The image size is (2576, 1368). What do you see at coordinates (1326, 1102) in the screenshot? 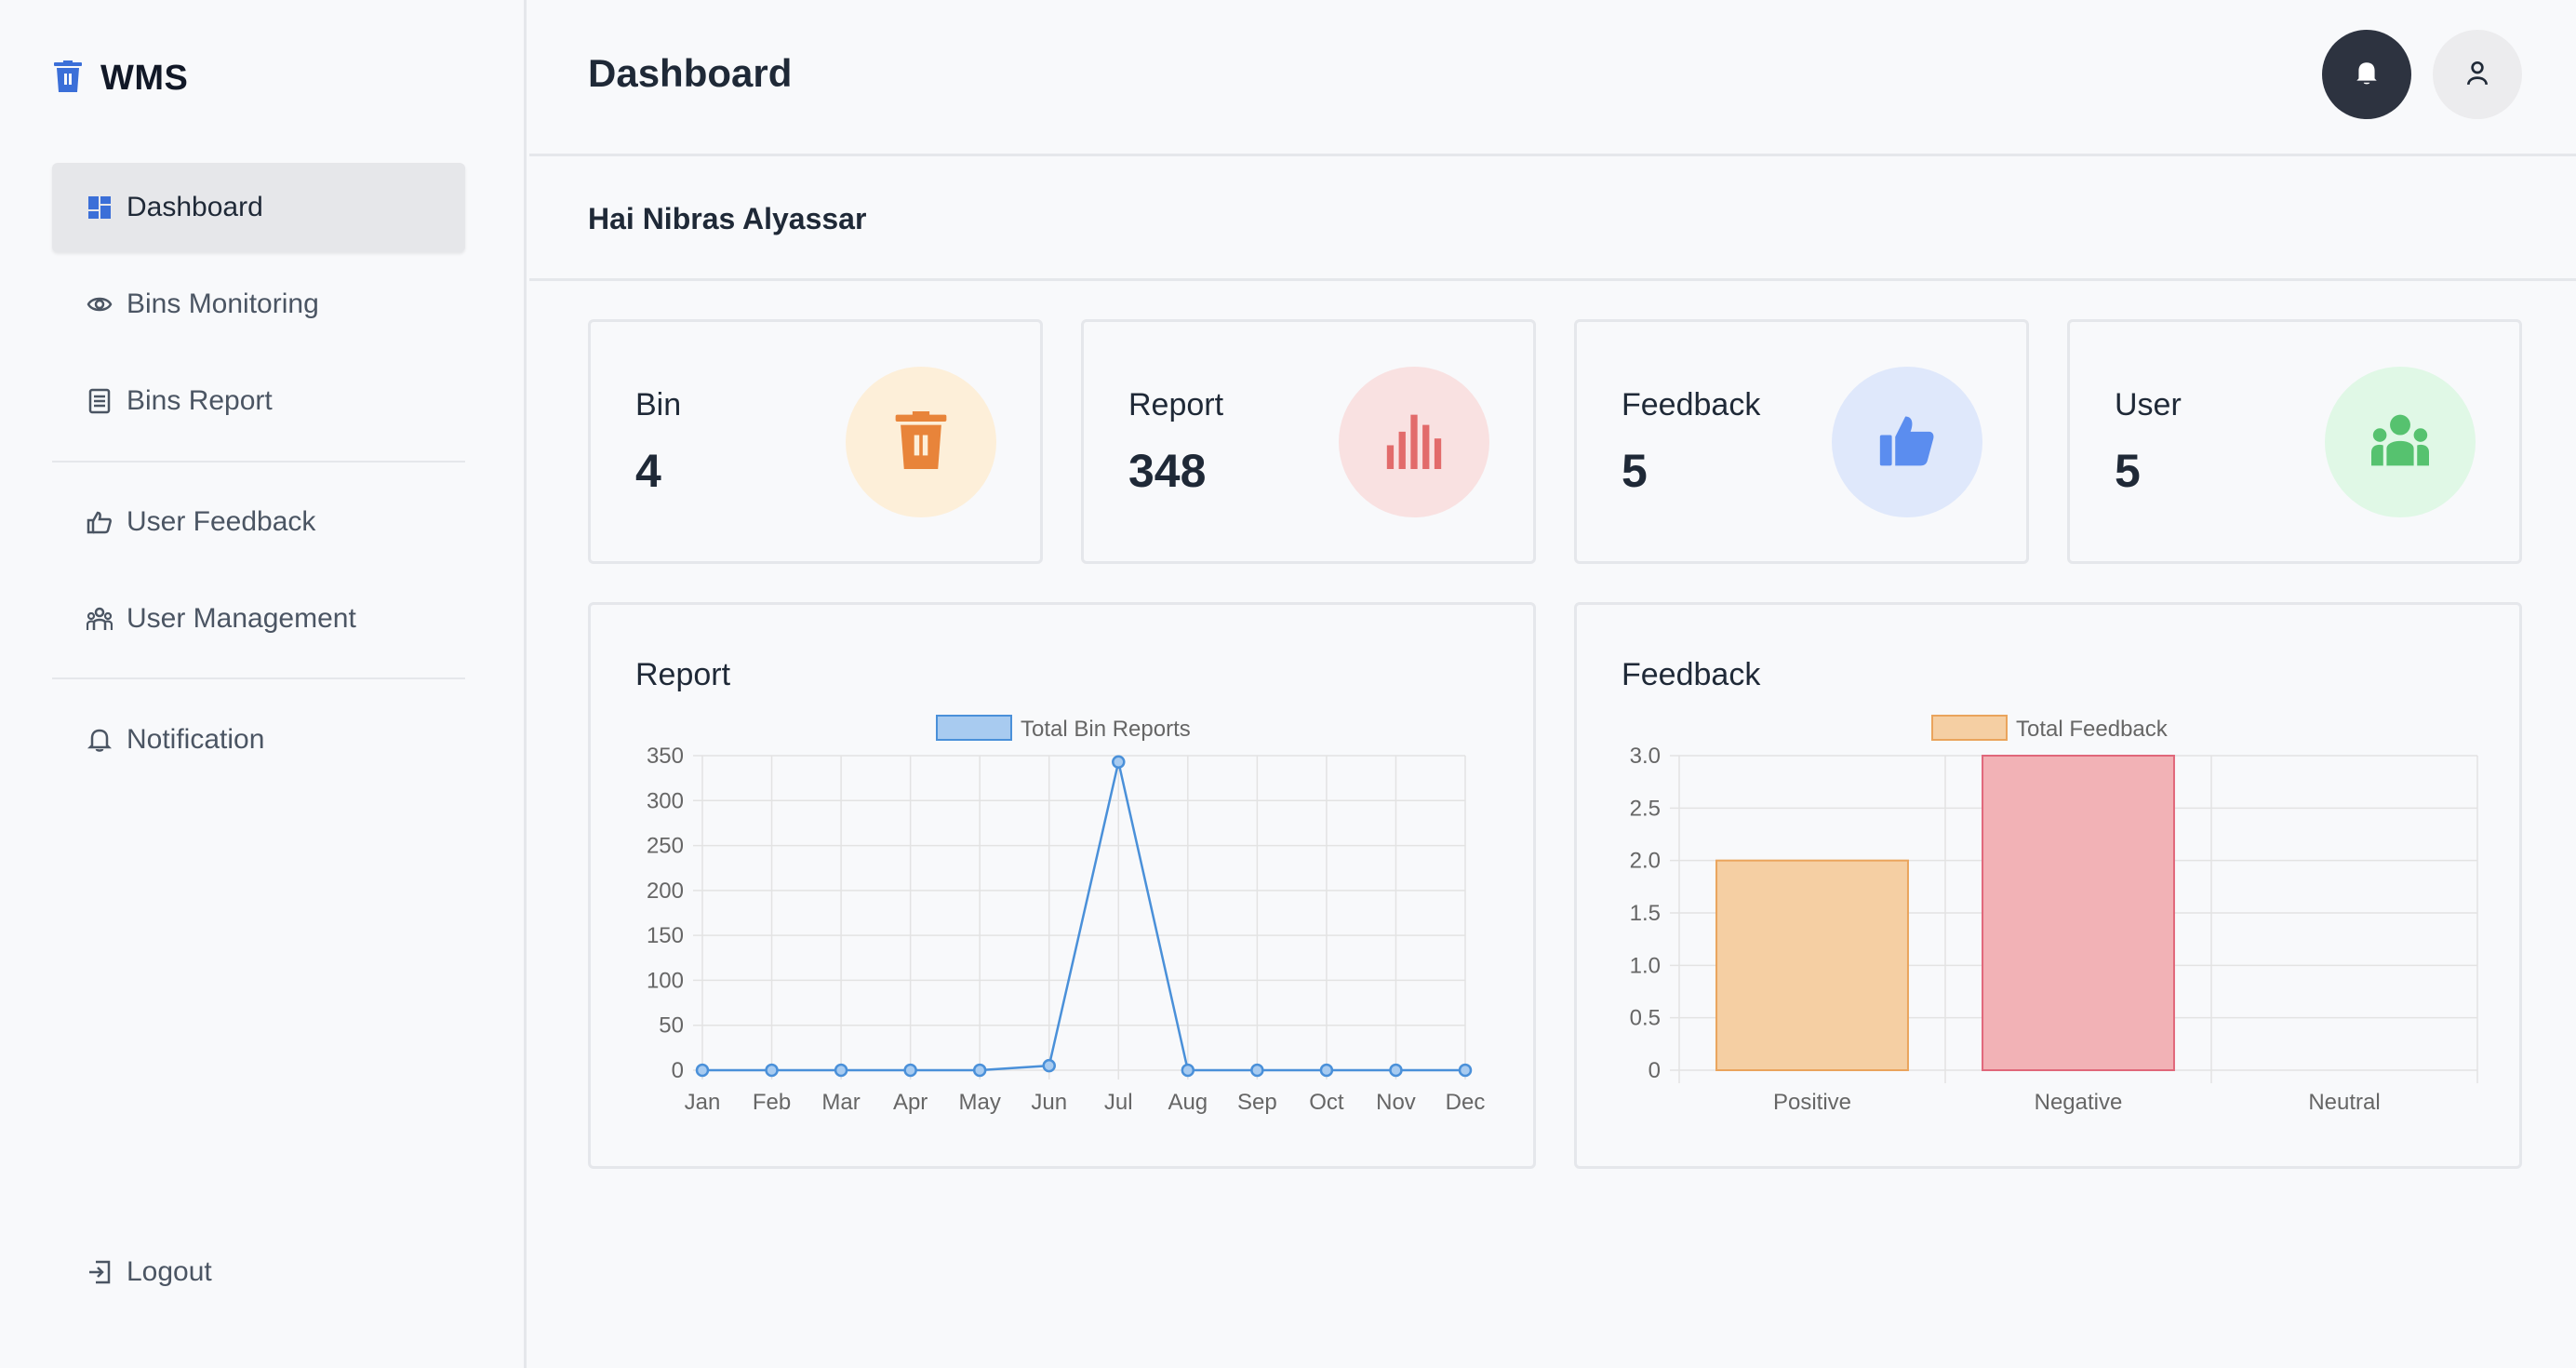
I see `x-tick-label: Oct` at bounding box center [1326, 1102].